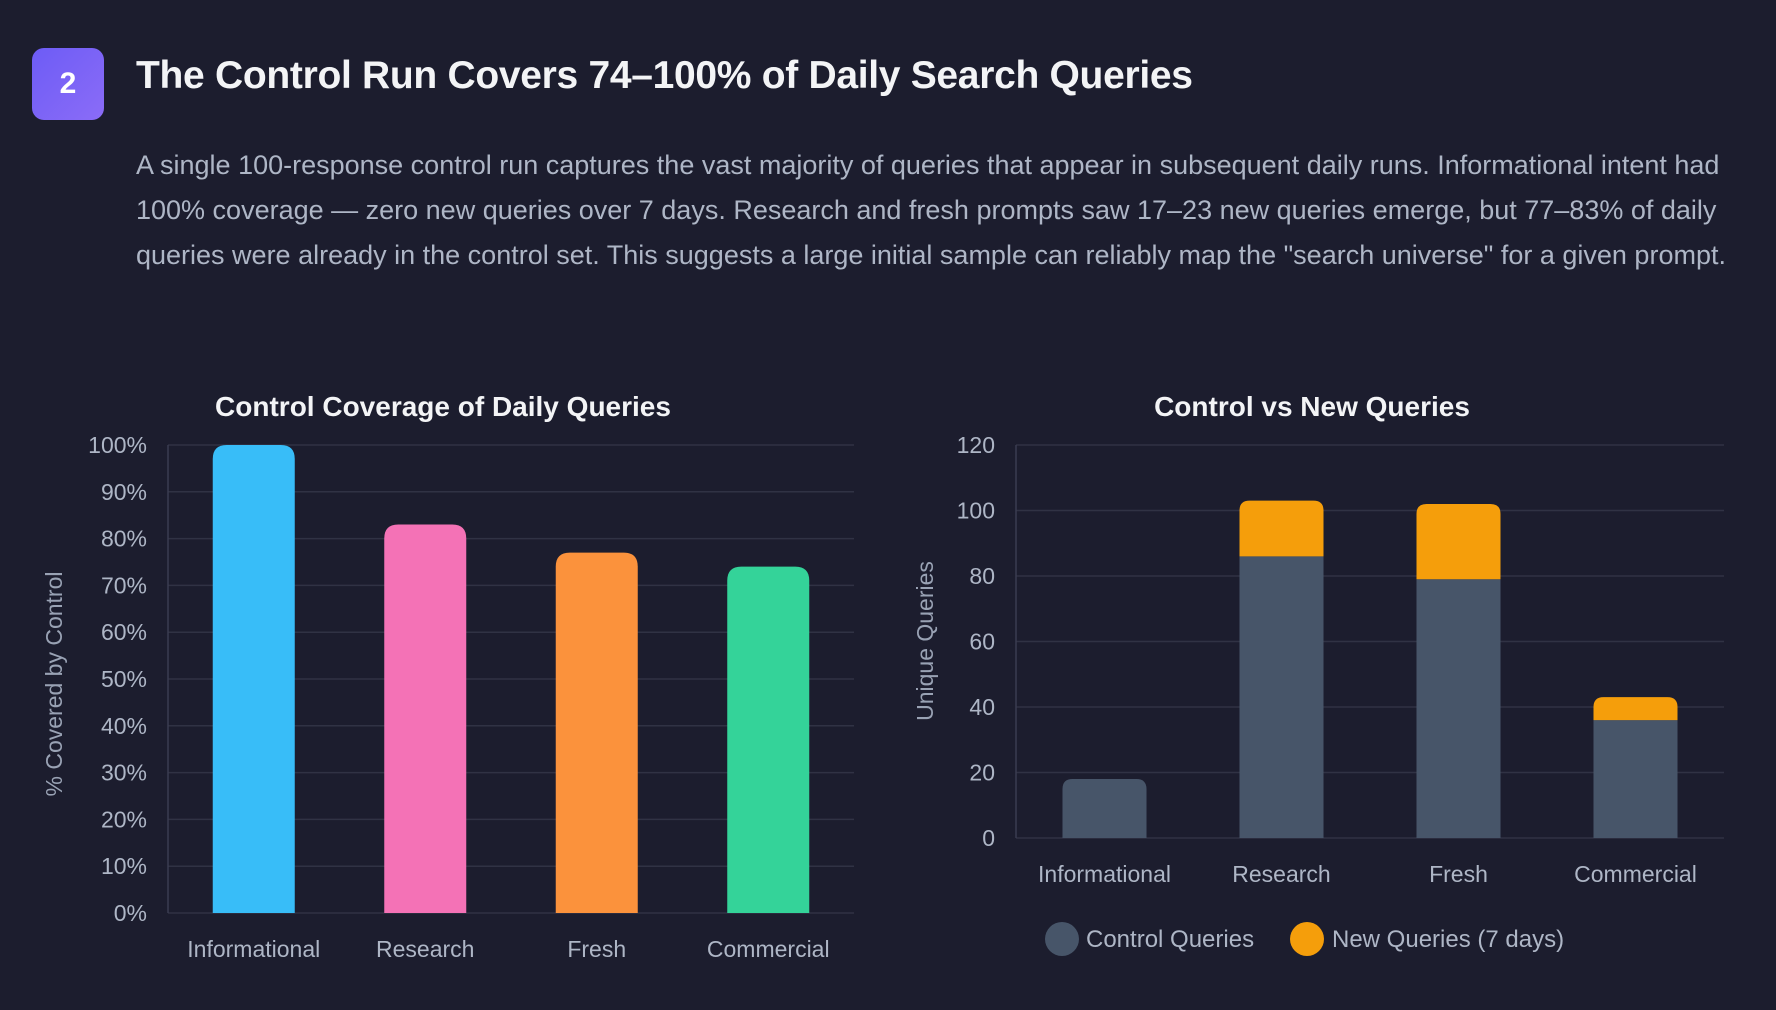  I want to click on y-tick-label: 30%, so click(124, 773).